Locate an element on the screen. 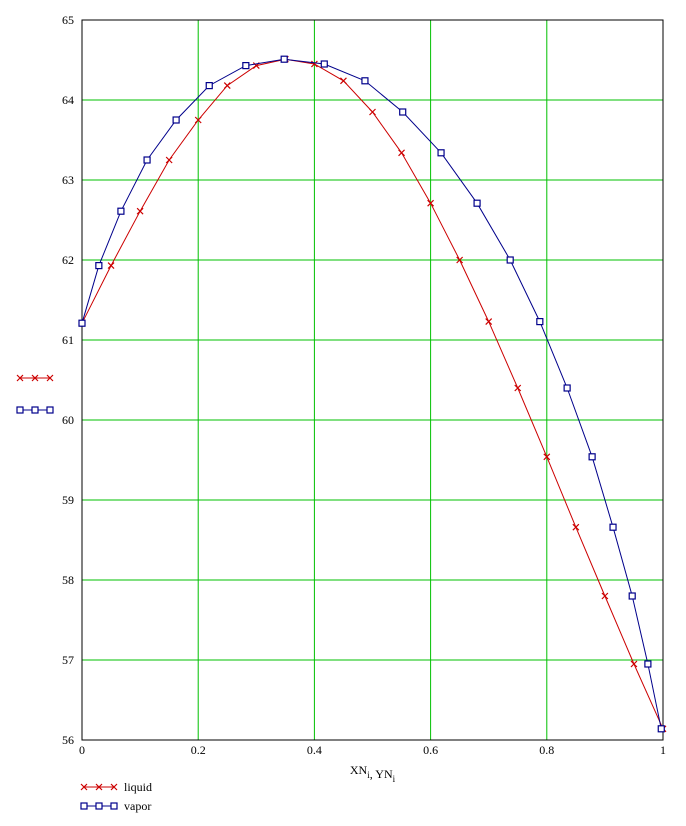  y-tick-label: 59 is located at coordinates (68, 500).